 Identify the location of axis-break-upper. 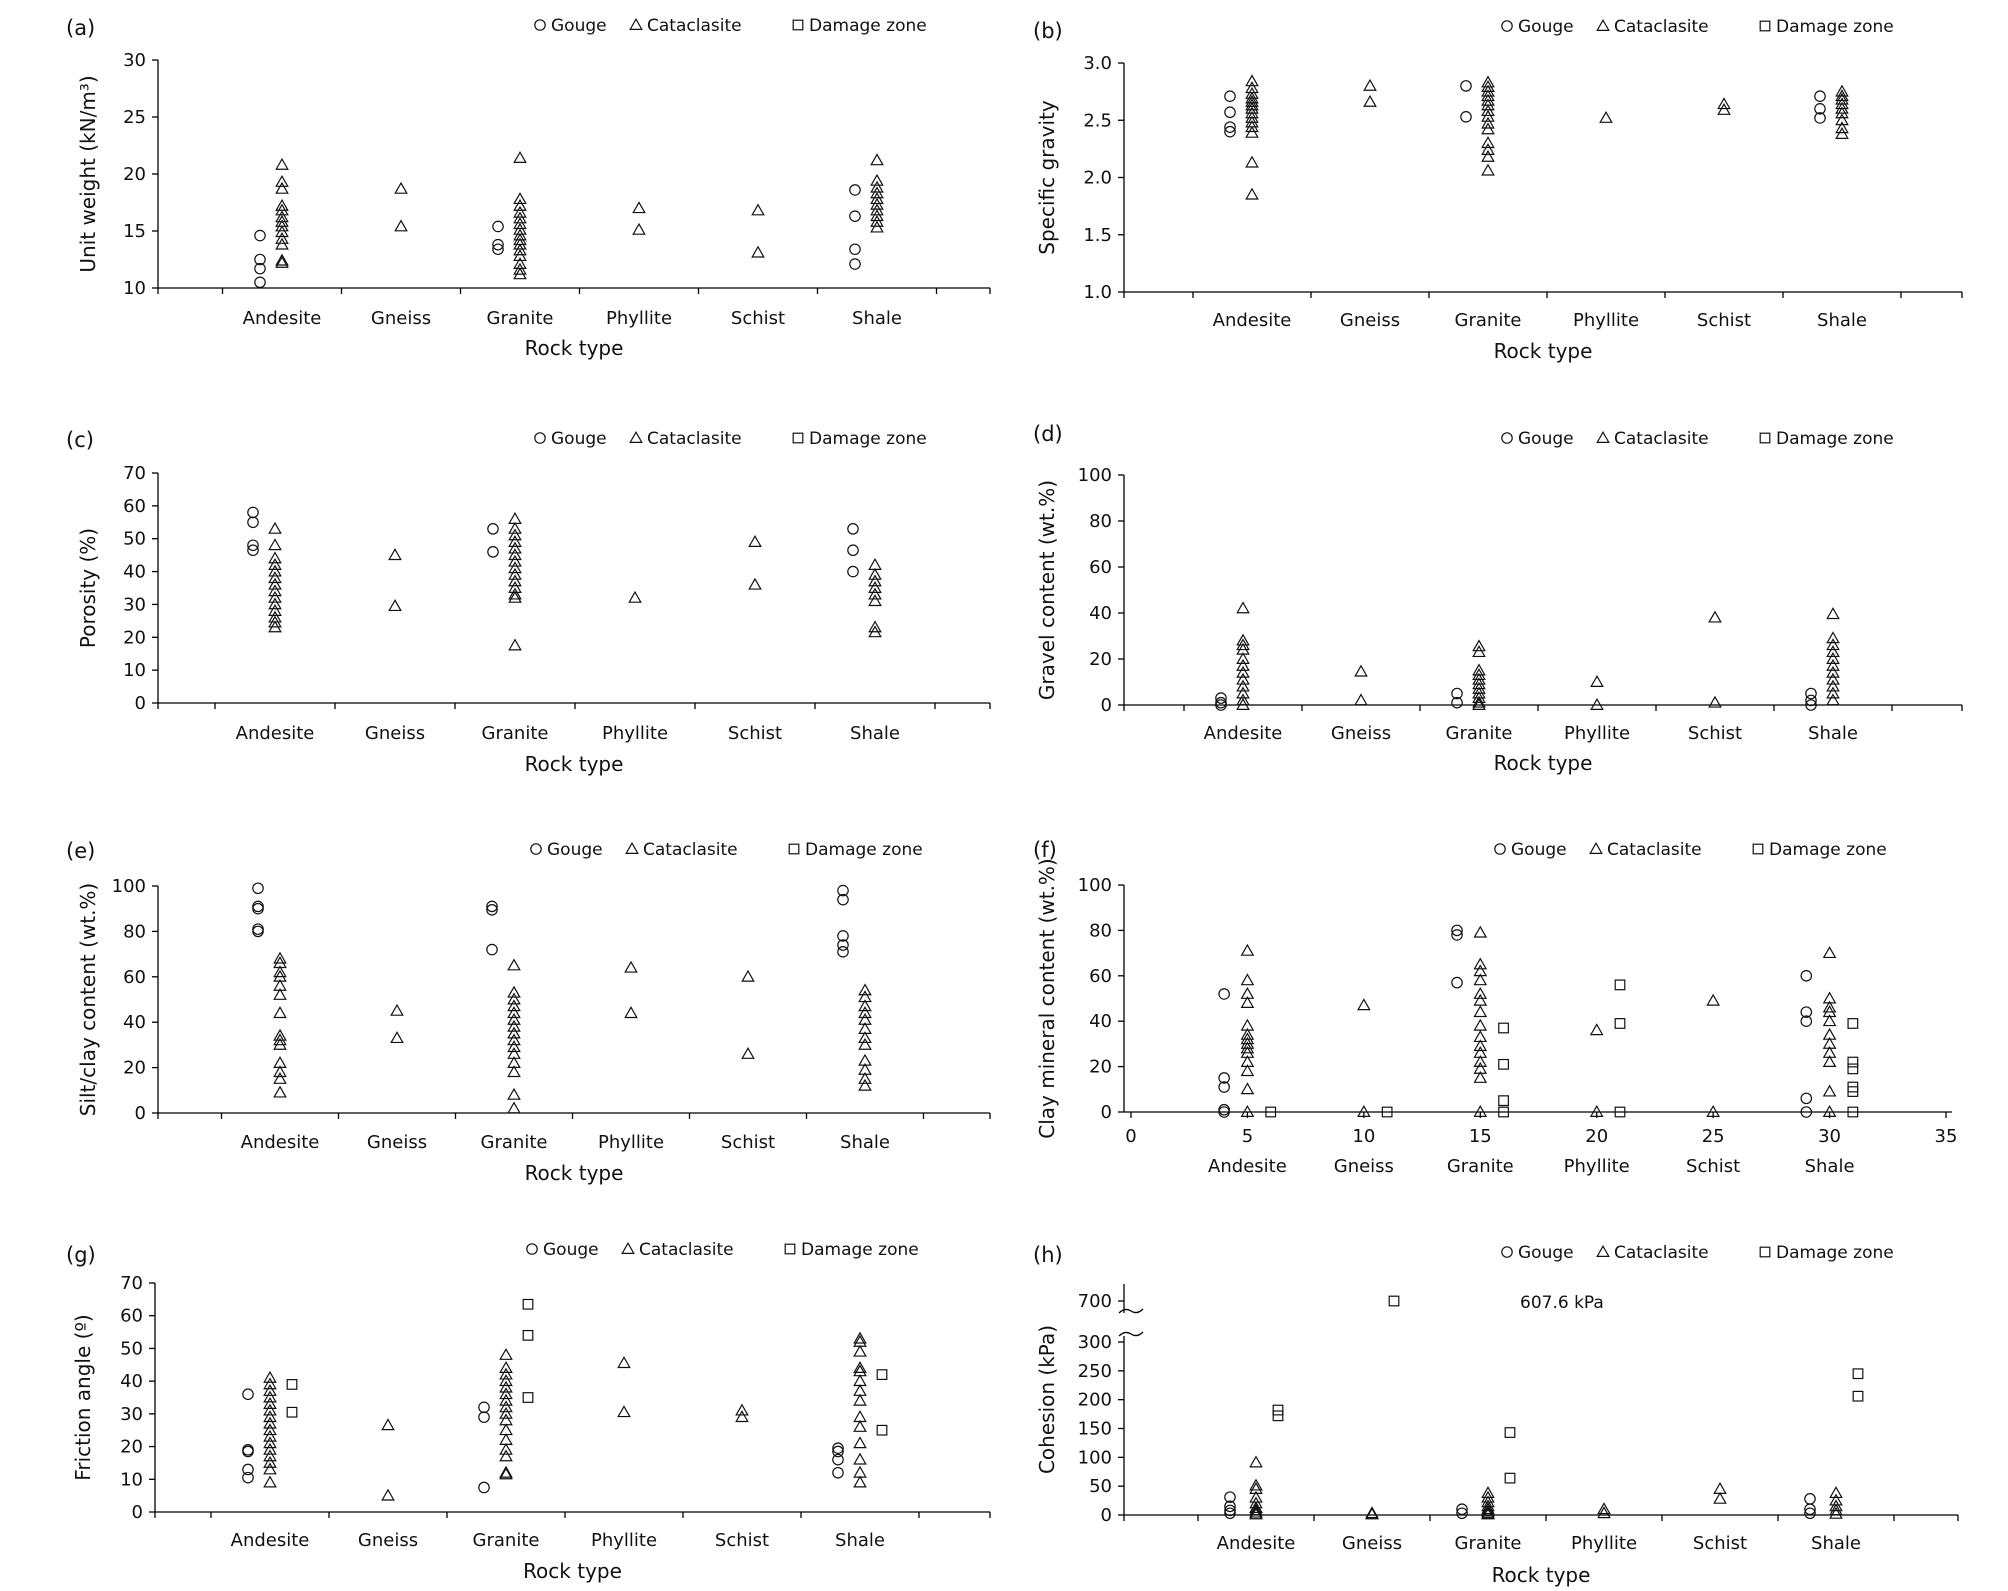
(1131, 1311).